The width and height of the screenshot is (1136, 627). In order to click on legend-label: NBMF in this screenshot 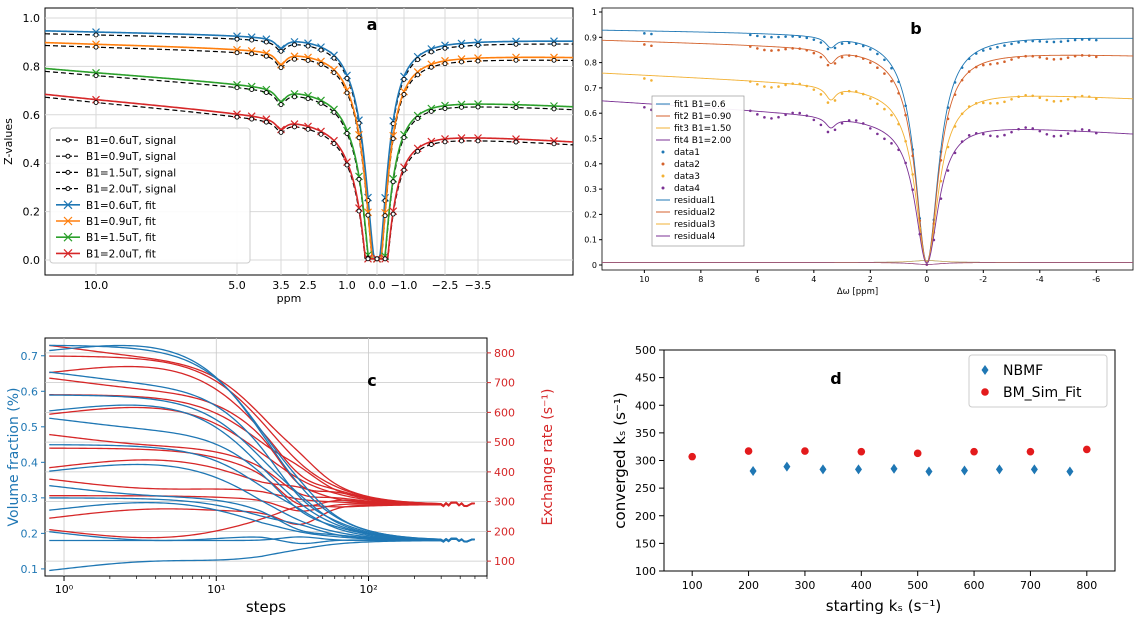, I will do `click(1023, 371)`.